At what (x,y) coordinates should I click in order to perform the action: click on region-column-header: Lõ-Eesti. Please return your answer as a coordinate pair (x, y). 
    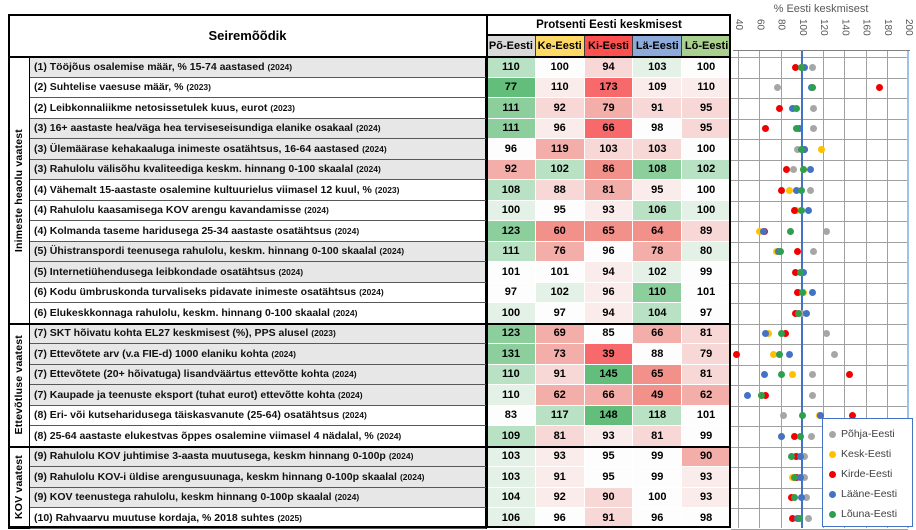
    Looking at the image, I should click on (706, 46).